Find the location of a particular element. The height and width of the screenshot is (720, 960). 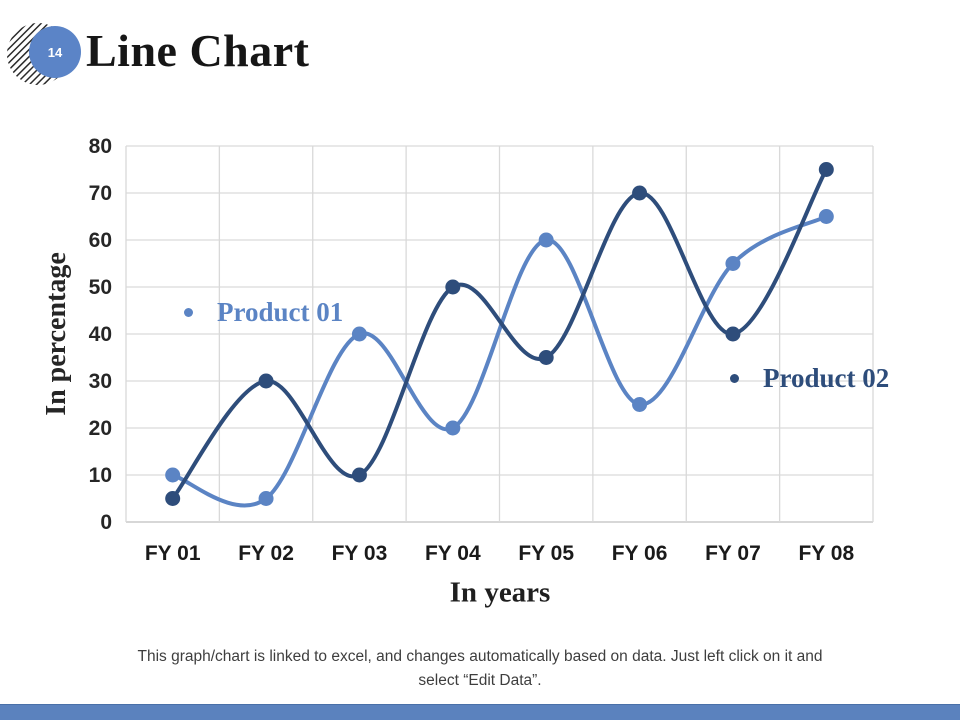

x-axis-title: In years is located at coordinates (500, 592).